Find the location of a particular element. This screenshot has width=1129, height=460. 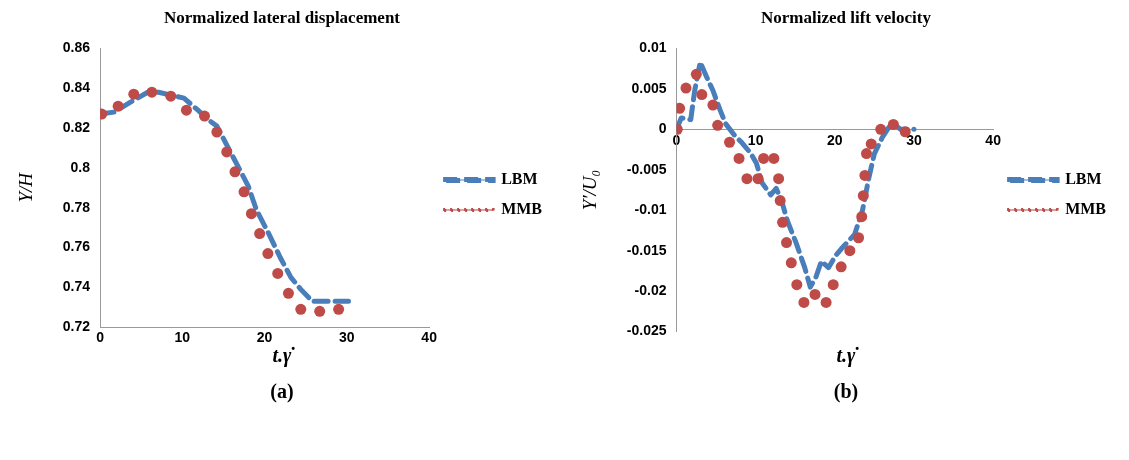

y-tick-label: 0.005 is located at coordinates (649, 87).